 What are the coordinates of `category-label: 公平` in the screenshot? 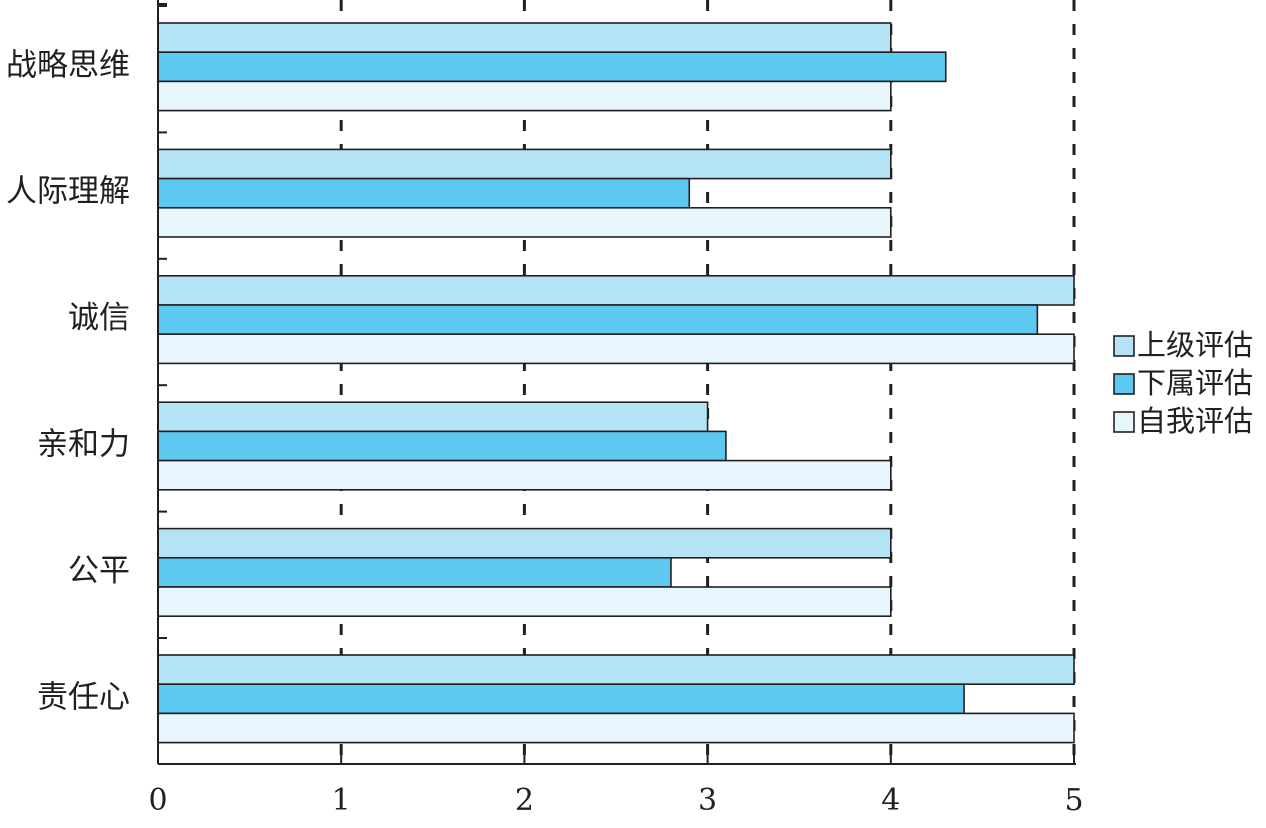 It's located at (99, 571).